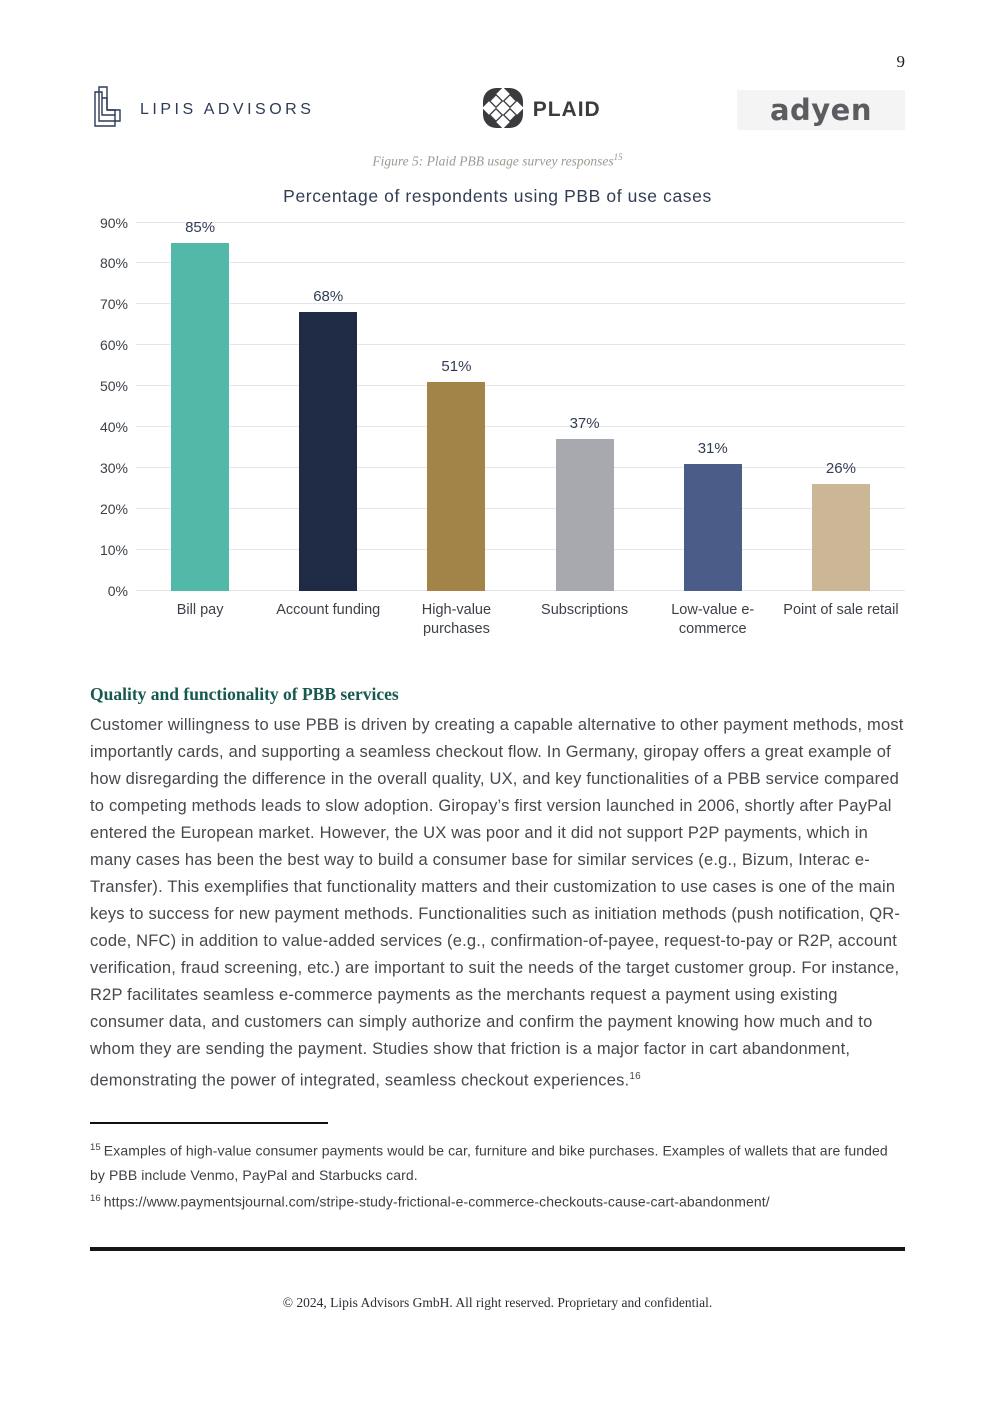 The image size is (993, 1403). I want to click on bar-column: 51%, so click(456, 407).